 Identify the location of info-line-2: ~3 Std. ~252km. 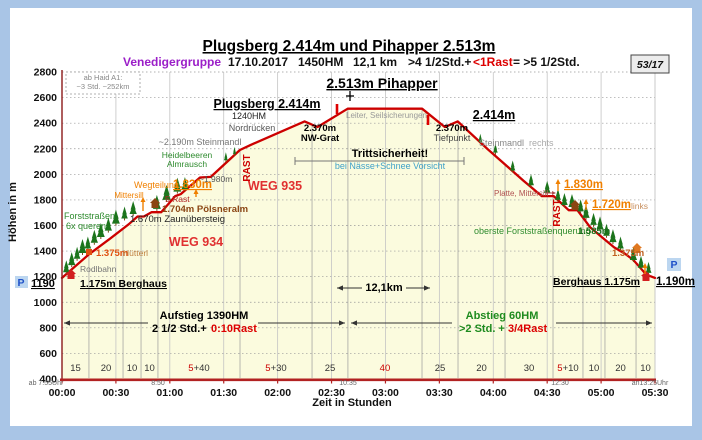
(103, 86).